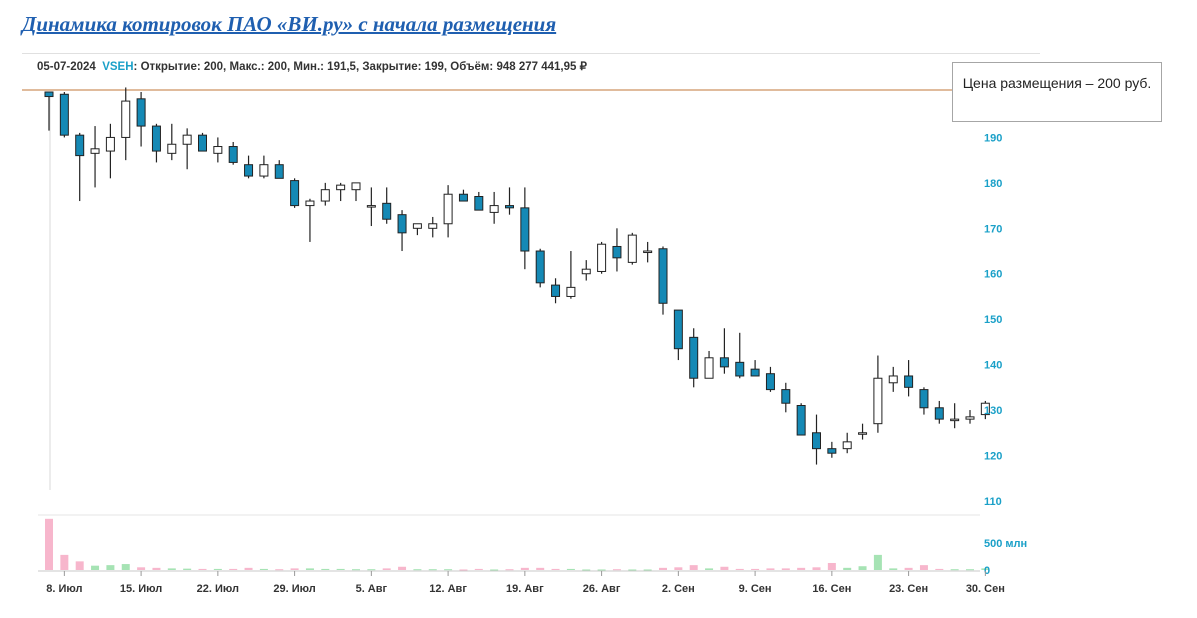  What do you see at coordinates (831, 589) in the screenshot?
I see `date-tick-label: 16. Сен` at bounding box center [831, 589].